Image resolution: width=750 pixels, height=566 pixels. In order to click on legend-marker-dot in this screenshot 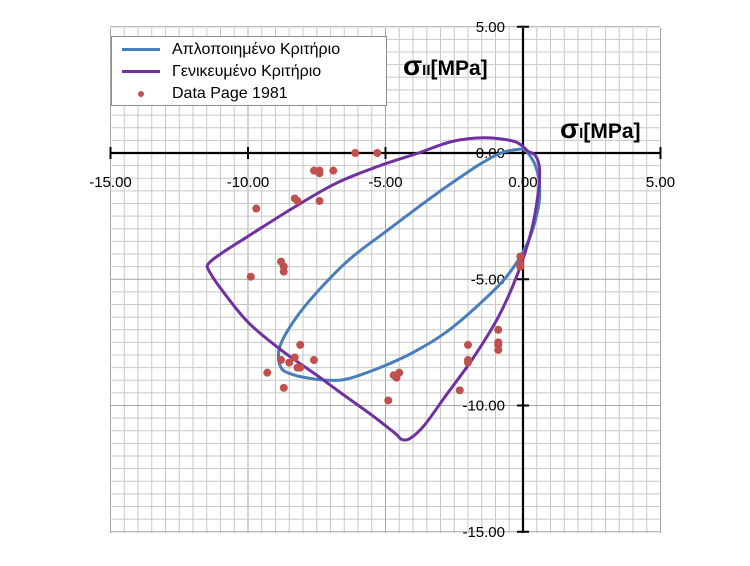, I will do `click(141, 93)`.